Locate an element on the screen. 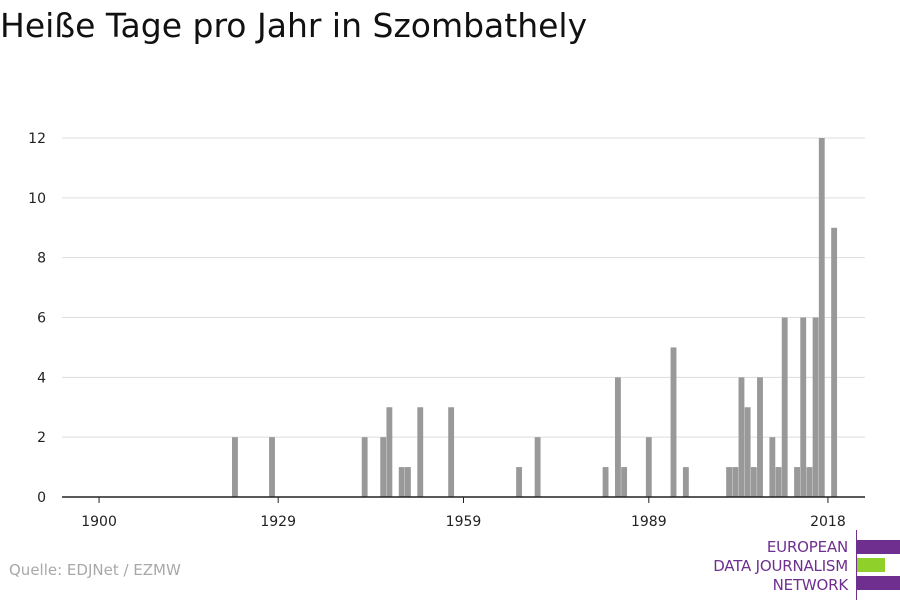  y-tick-label: 8 is located at coordinates (41, 259).